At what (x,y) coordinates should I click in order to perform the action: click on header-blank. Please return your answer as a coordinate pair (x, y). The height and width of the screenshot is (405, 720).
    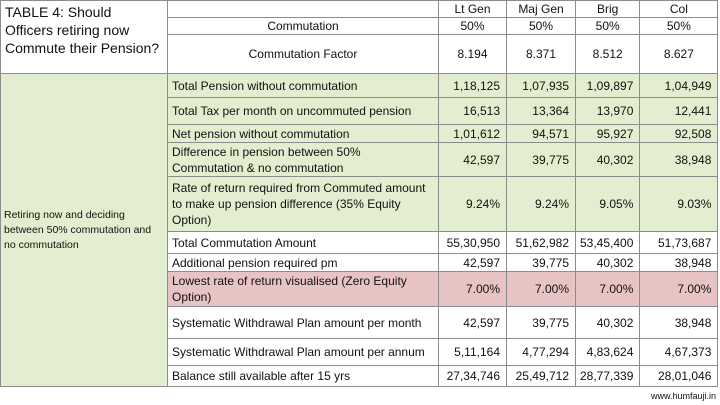
    Looking at the image, I should click on (303, 9).